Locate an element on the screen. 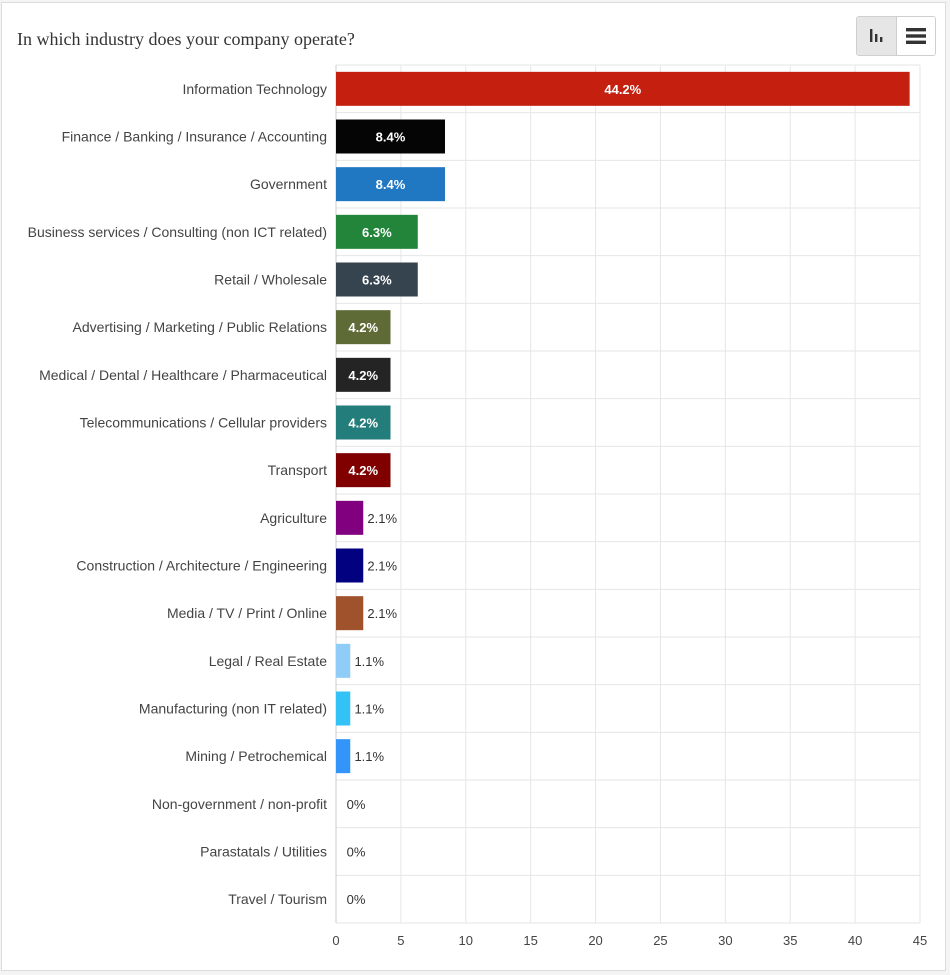 The height and width of the screenshot is (975, 950). category-label: Legal / Real Estate is located at coordinates (268, 661).